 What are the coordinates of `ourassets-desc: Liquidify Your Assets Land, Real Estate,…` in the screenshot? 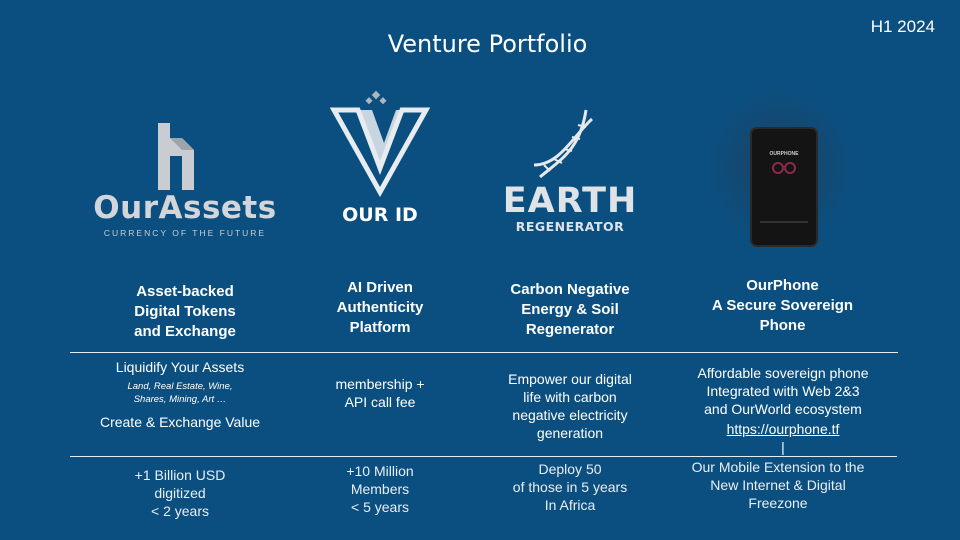 It's located at (180, 394).